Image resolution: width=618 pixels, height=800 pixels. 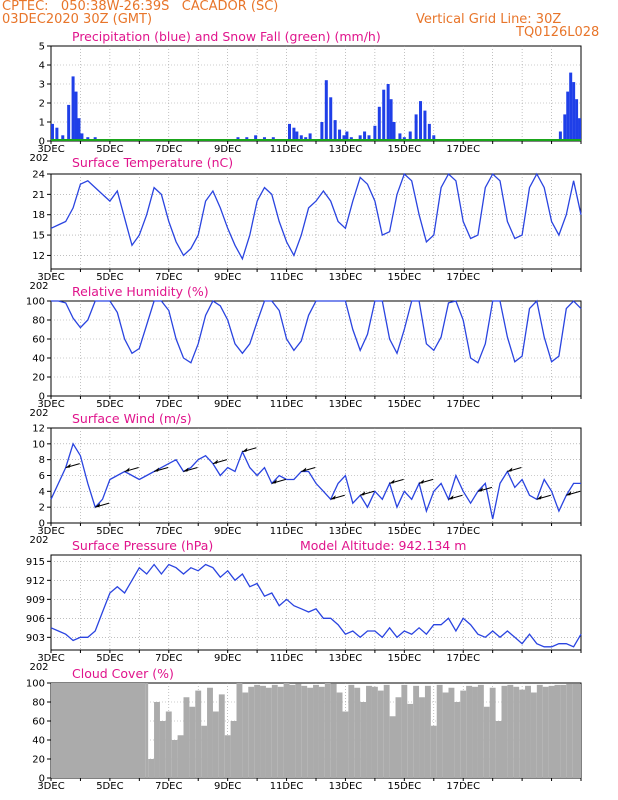 What do you see at coordinates (287, 277) in the screenshot?
I see `xtick-label-temp: 11DEC` at bounding box center [287, 277].